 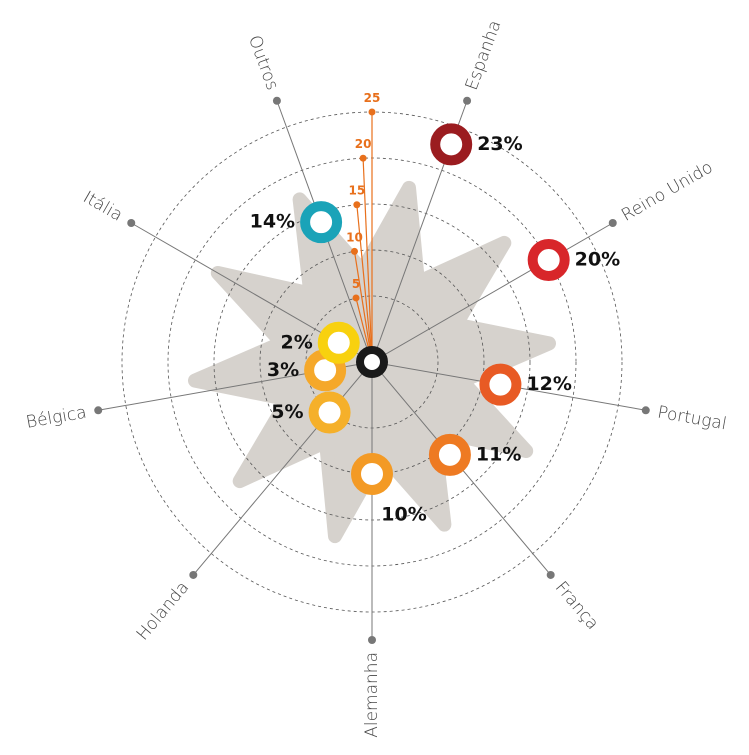 What do you see at coordinates (597, 260) in the screenshot?
I see `value-label: 20%` at bounding box center [597, 260].